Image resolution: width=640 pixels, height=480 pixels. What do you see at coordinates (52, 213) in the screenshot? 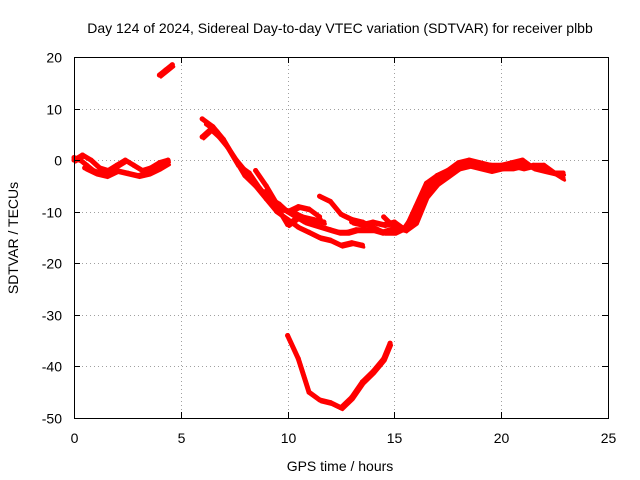
I see `y-tick-label: -10` at bounding box center [52, 213].